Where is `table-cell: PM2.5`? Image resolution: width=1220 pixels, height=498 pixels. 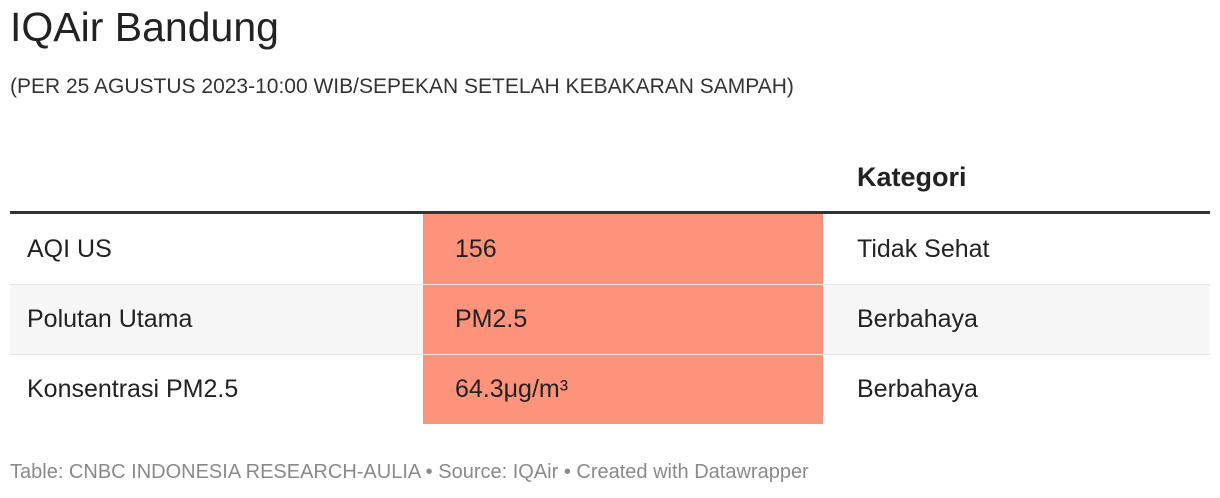
table-cell: PM2.5 is located at coordinates (491, 319).